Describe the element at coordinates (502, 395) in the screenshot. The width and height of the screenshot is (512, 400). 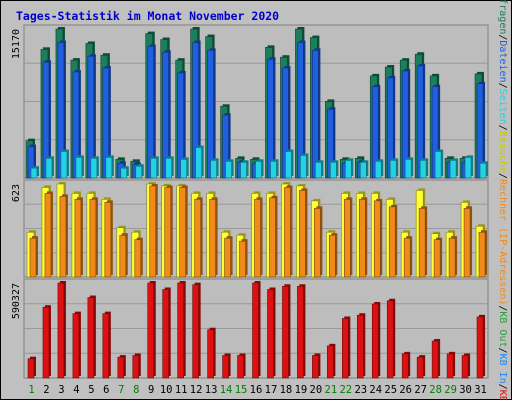
I see `legend-item: KB F` at that location.